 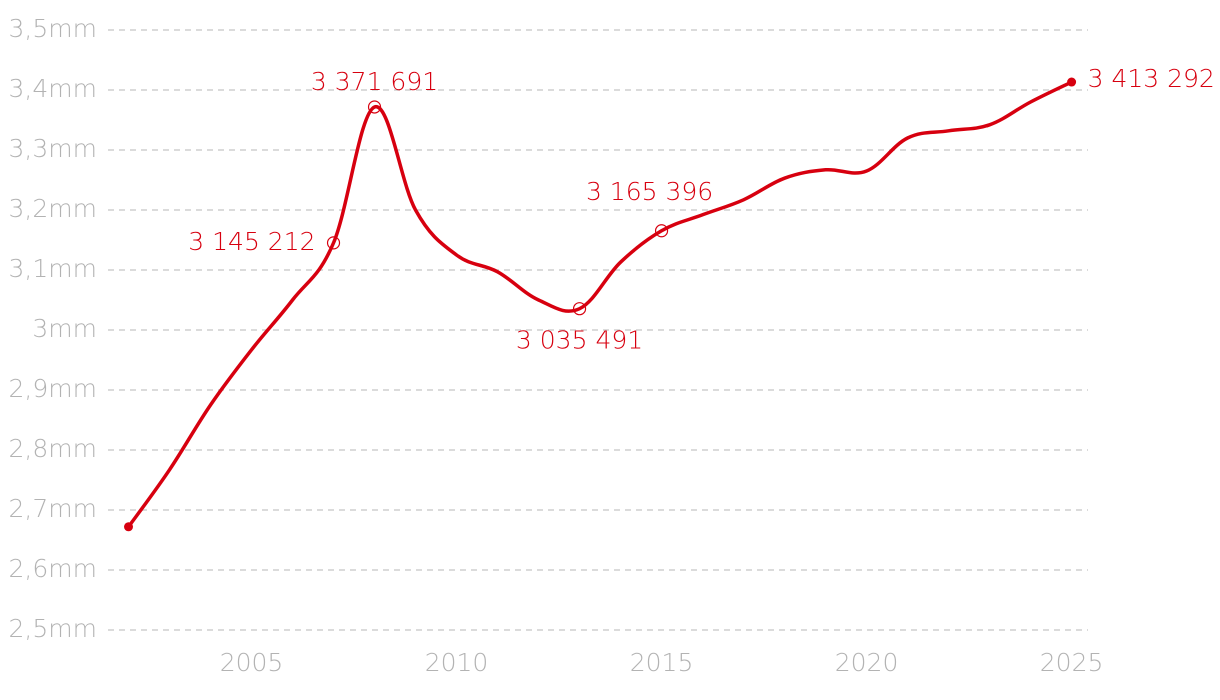 I want to click on x-tick-label: 2015, so click(x=662, y=662).